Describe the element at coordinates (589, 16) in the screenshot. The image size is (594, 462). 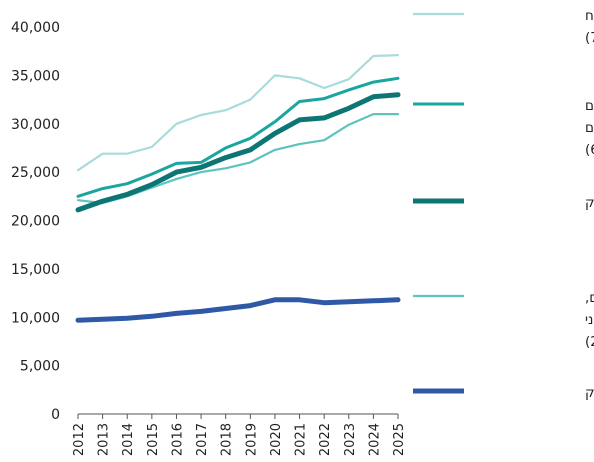
I see `legend-label-0: מחקר מדעי ופיתוח` at that location.